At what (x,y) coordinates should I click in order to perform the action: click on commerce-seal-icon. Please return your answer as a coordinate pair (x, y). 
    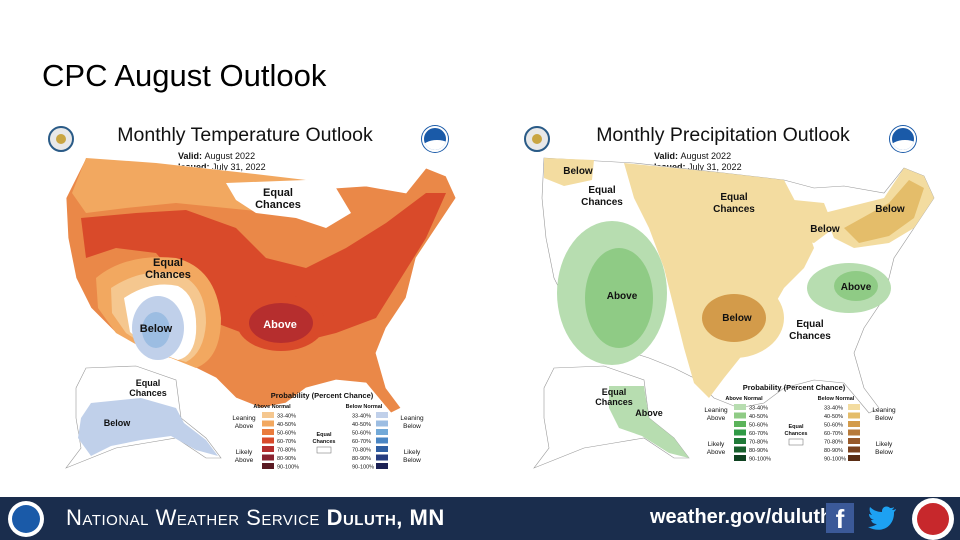
    Looking at the image, I should click on (61, 139).